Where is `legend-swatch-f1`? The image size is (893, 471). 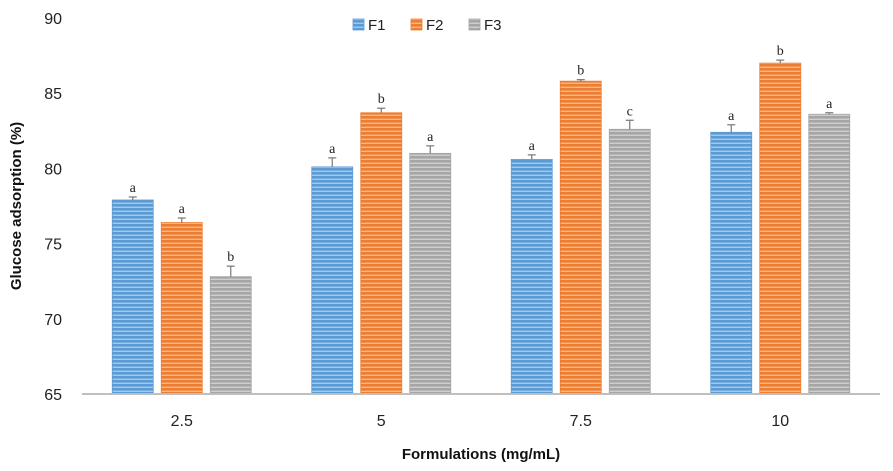
legend-swatch-f1 is located at coordinates (358, 24).